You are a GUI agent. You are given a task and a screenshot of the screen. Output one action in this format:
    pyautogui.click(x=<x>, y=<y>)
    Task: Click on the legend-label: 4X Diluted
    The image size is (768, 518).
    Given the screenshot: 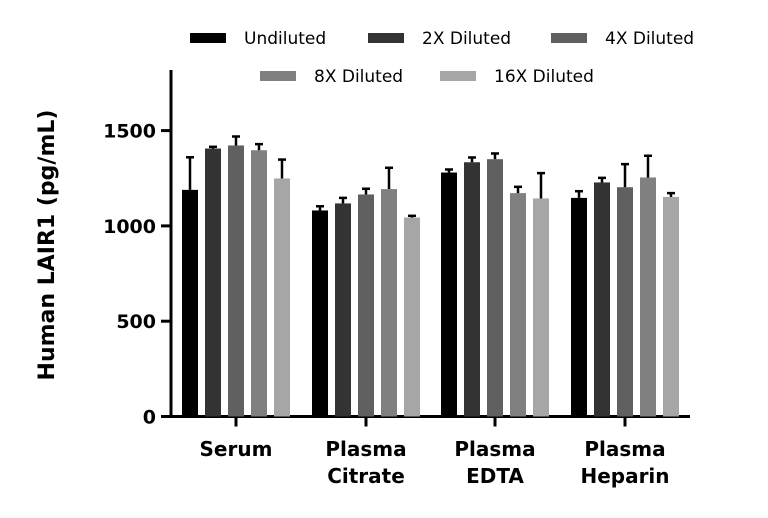 What is the action you would take?
    pyautogui.click(x=649, y=39)
    